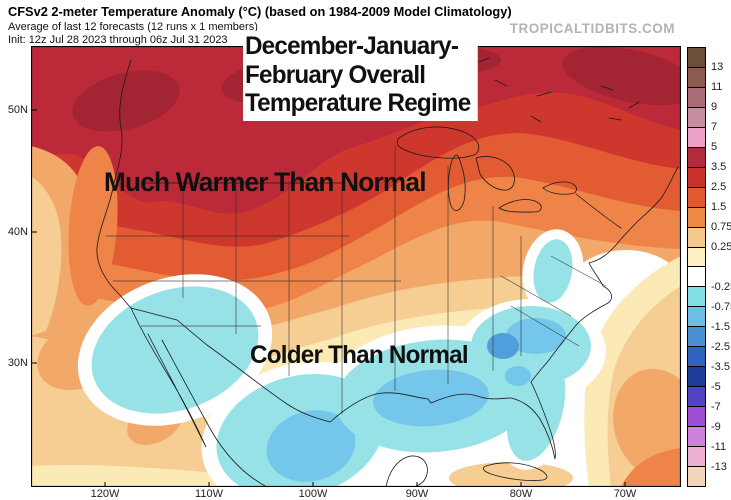 Image resolution: width=731 pixels, height=500 pixels. I want to click on pacific-coast-gradient, so click(74, 246).